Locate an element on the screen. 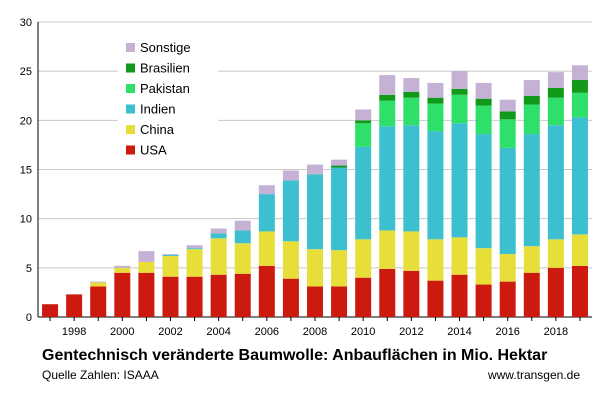 Image resolution: width=610 pixels, height=407 pixels. bar-segment-china-2006 is located at coordinates (266, 248).